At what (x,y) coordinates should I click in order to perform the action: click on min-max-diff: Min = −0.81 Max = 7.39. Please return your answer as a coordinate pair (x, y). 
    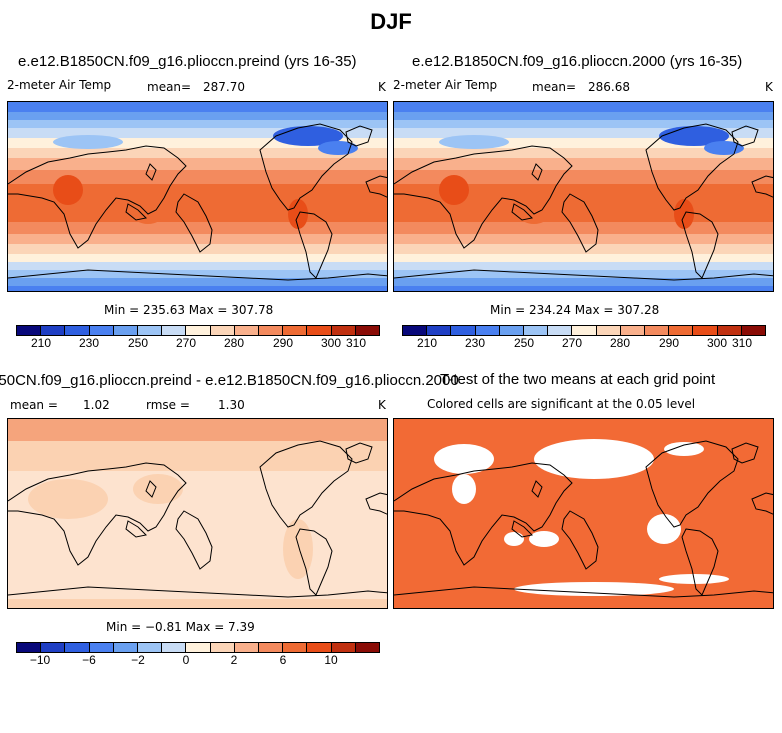
    Looking at the image, I should click on (180, 627).